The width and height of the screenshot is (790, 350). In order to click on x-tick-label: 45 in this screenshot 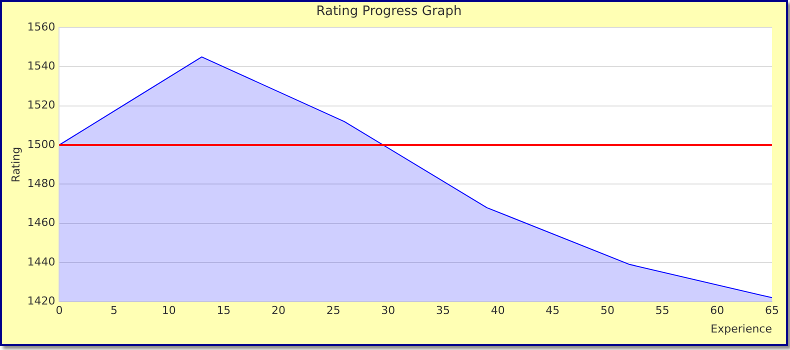, I will do `click(553, 311)`.